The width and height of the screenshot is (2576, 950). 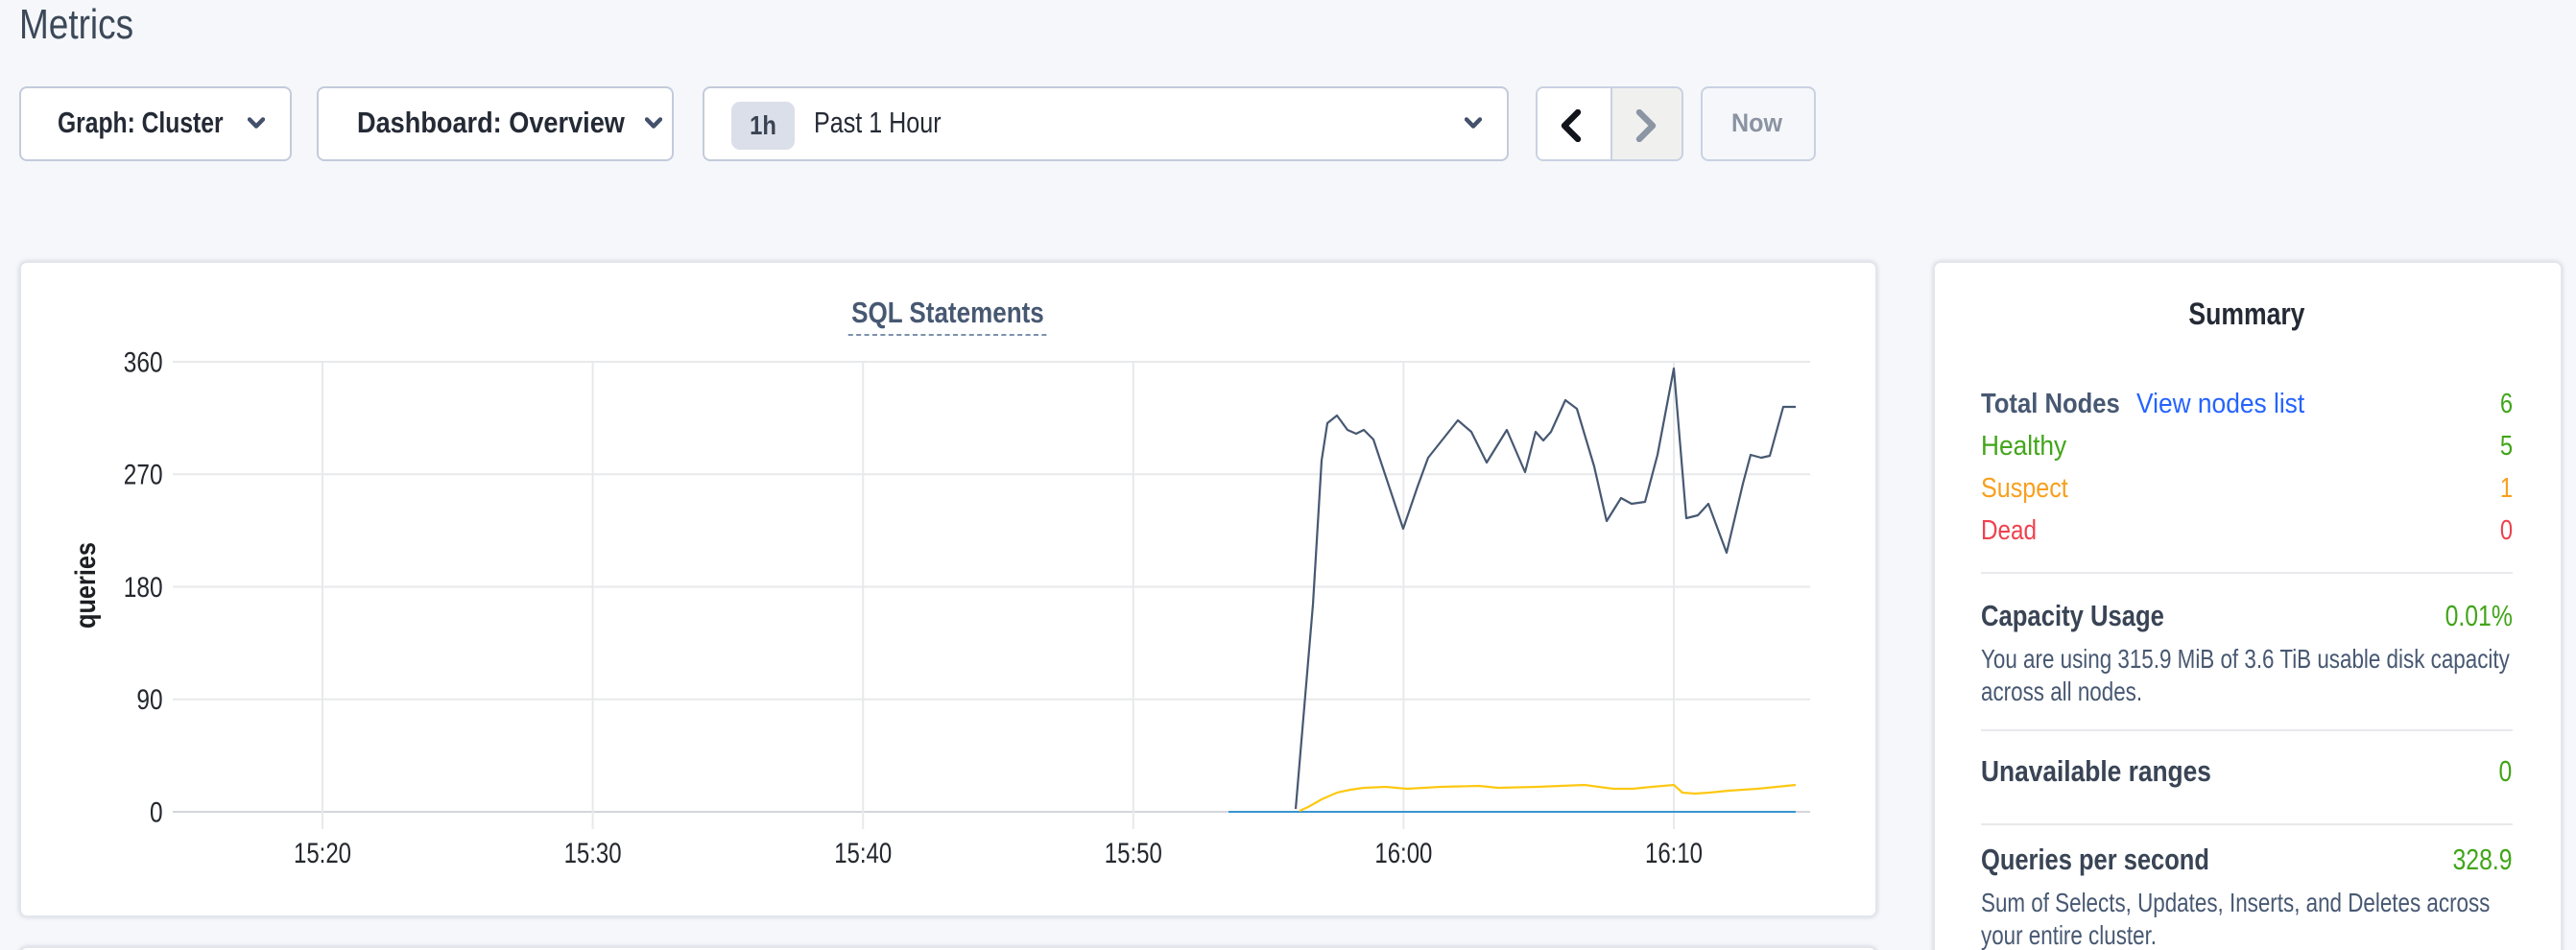 What do you see at coordinates (142, 362) in the screenshot?
I see `svg-text: 360` at bounding box center [142, 362].